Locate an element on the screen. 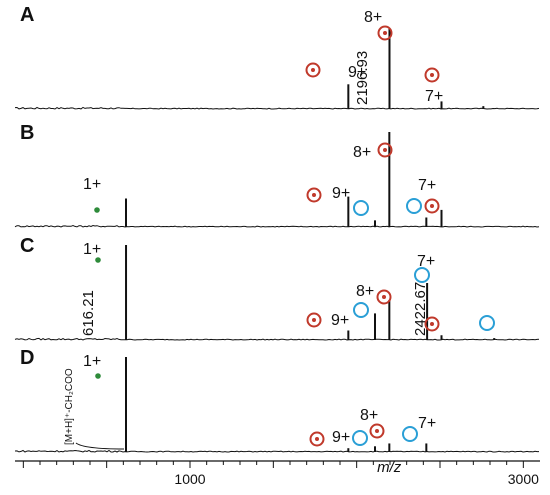 Image resolution: width=550 pixels, height=495 pixels. mass-label: 2196.93 is located at coordinates (362, 78).